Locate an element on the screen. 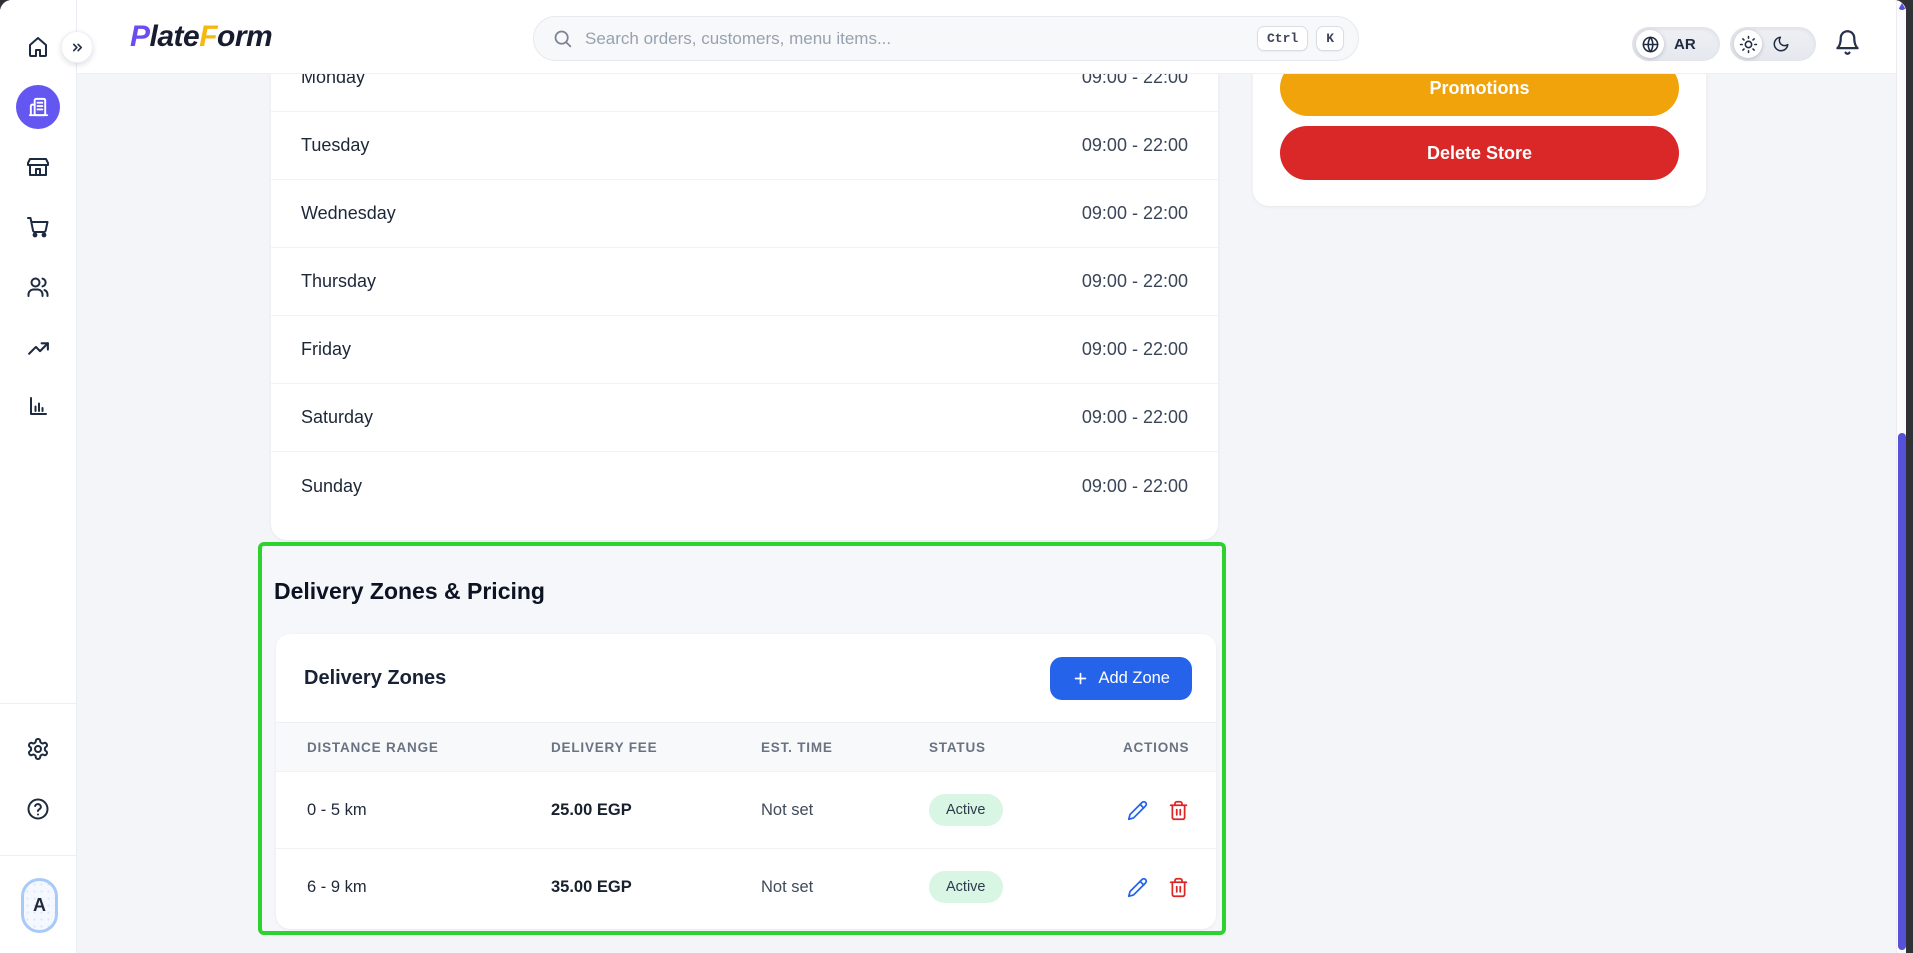 The width and height of the screenshot is (1913, 953). add-zone-button: Add Zone is located at coordinates (1121, 678).